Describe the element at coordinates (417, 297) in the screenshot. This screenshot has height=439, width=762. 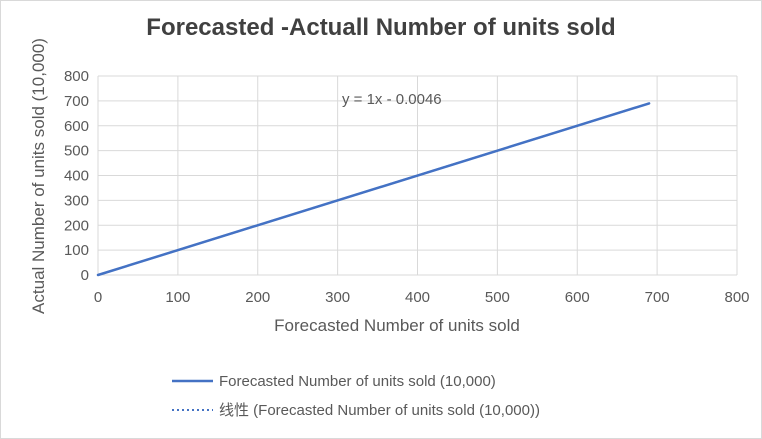
I see `x-tick-label: 400` at that location.